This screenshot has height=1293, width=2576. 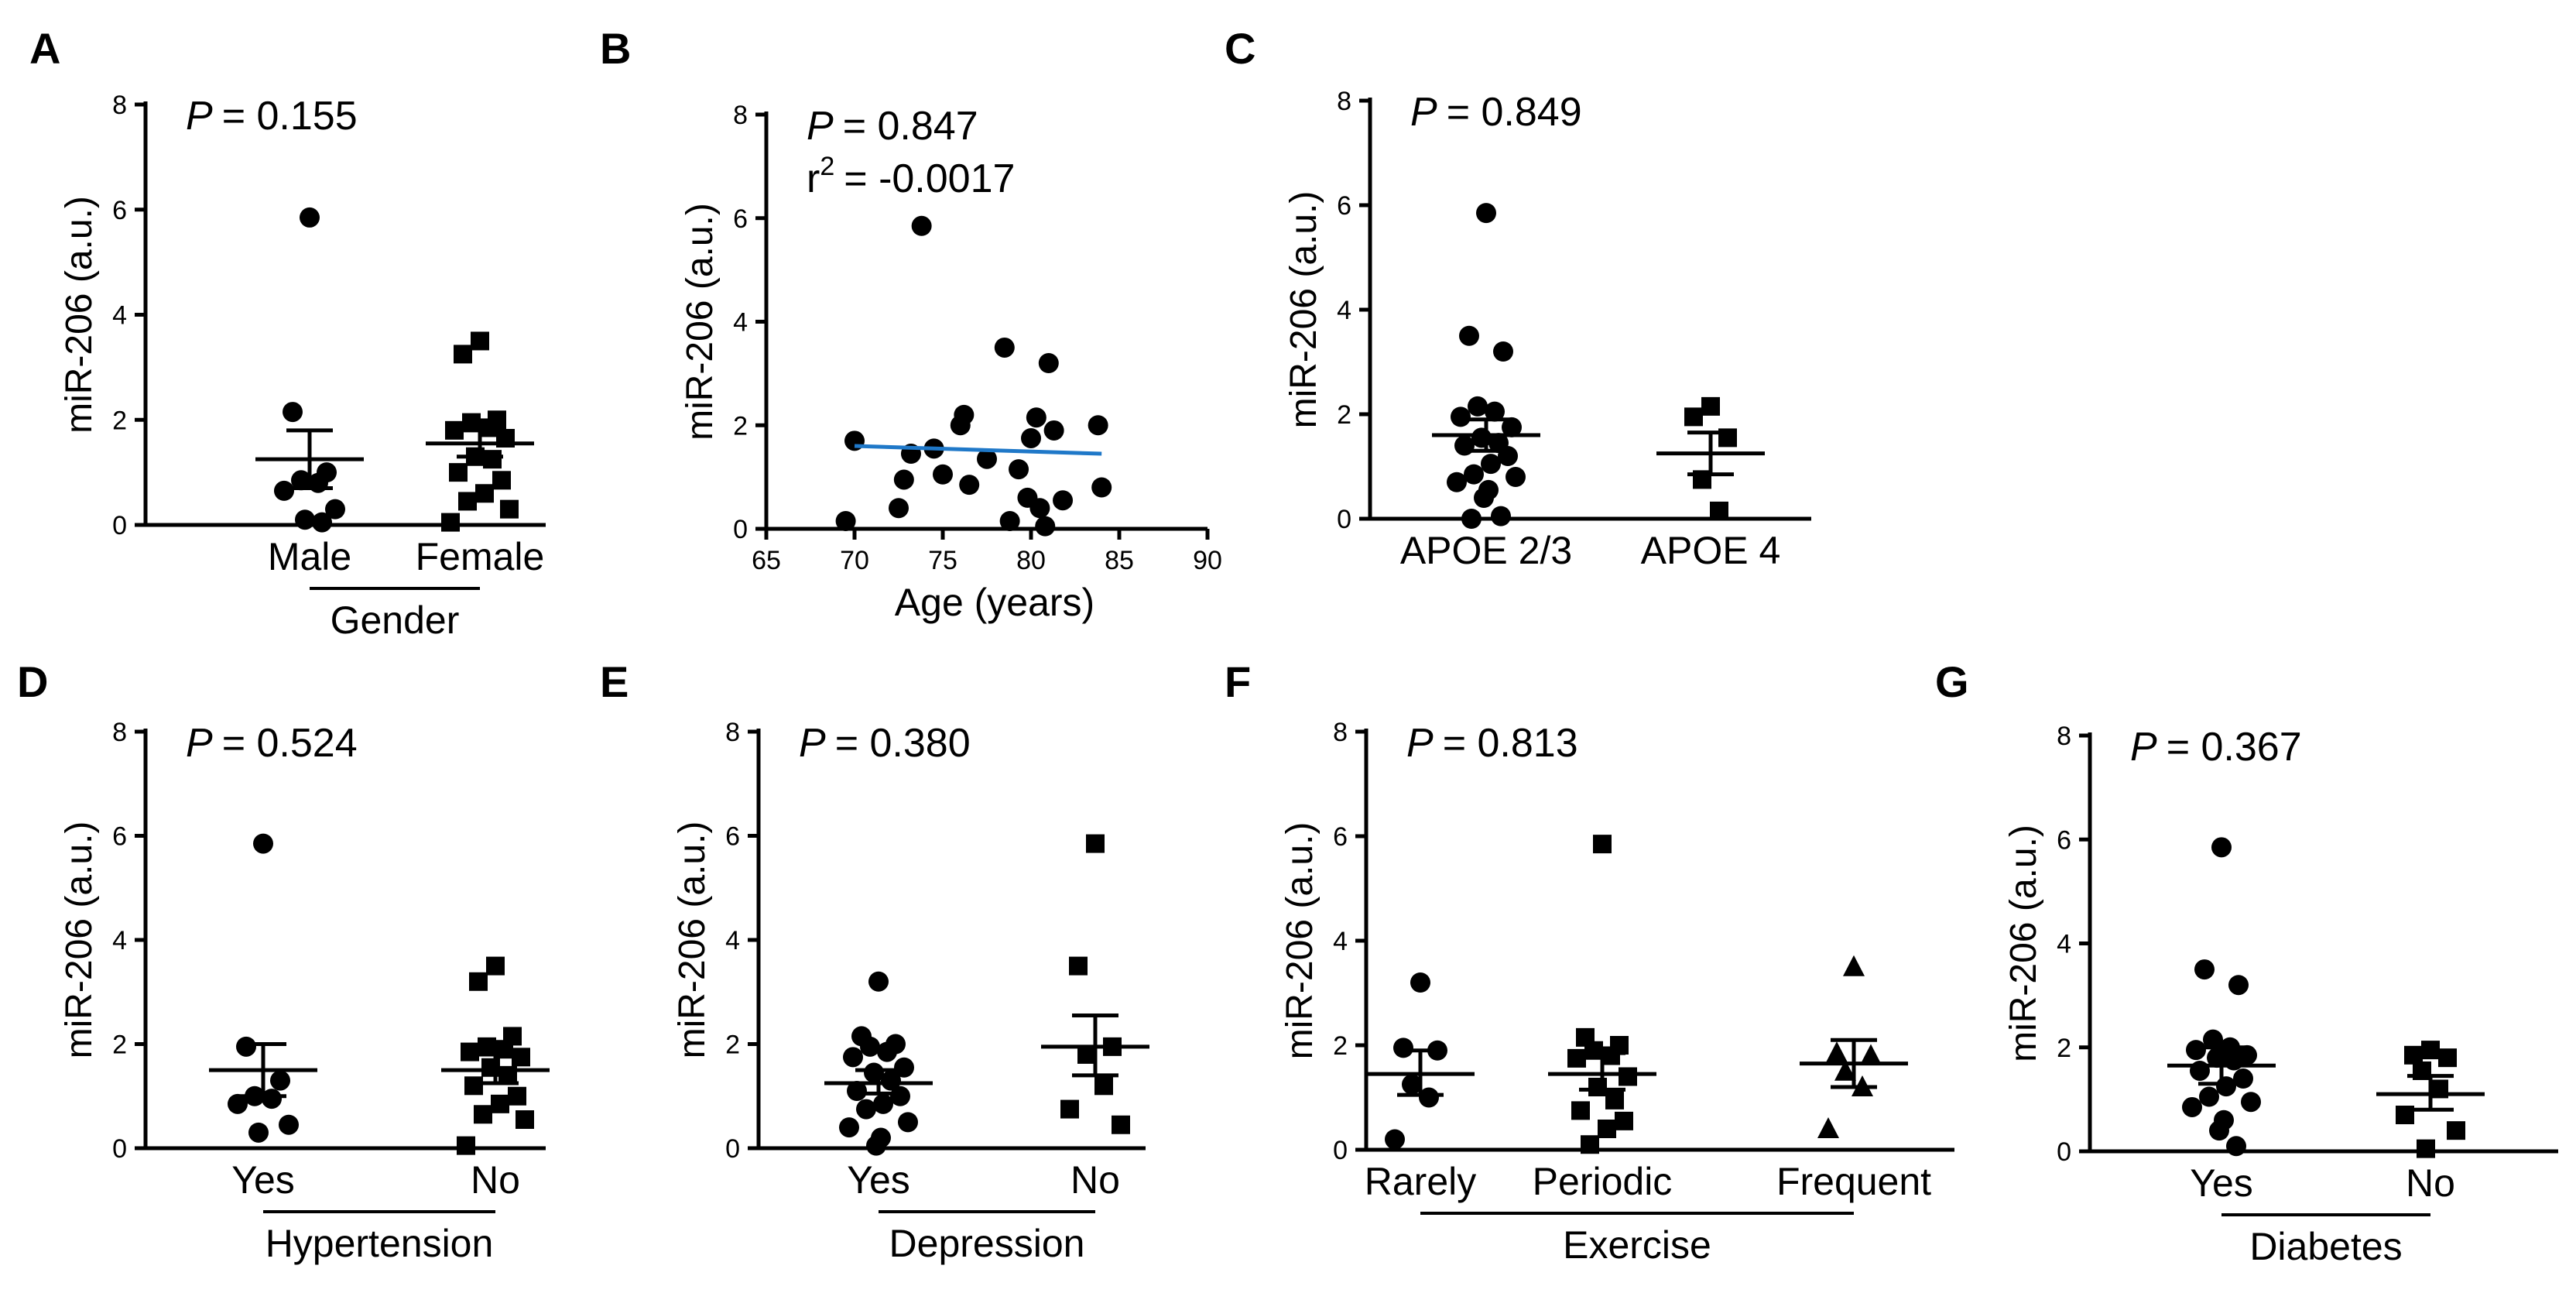 I want to click on p-value-text: P = 0.524, so click(x=272, y=744).